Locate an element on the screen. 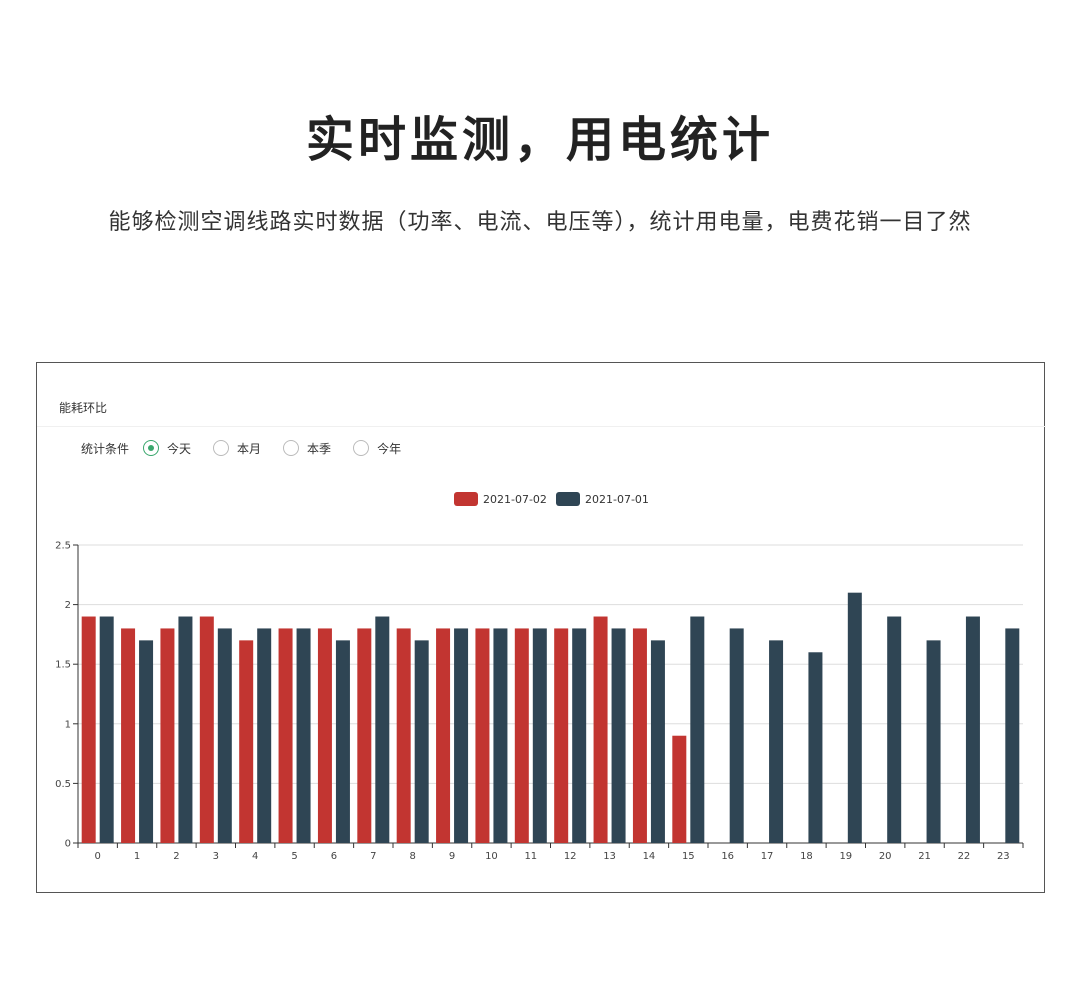 This screenshot has width=1080, height=998. y-tick-label: 1.5 is located at coordinates (63, 665).